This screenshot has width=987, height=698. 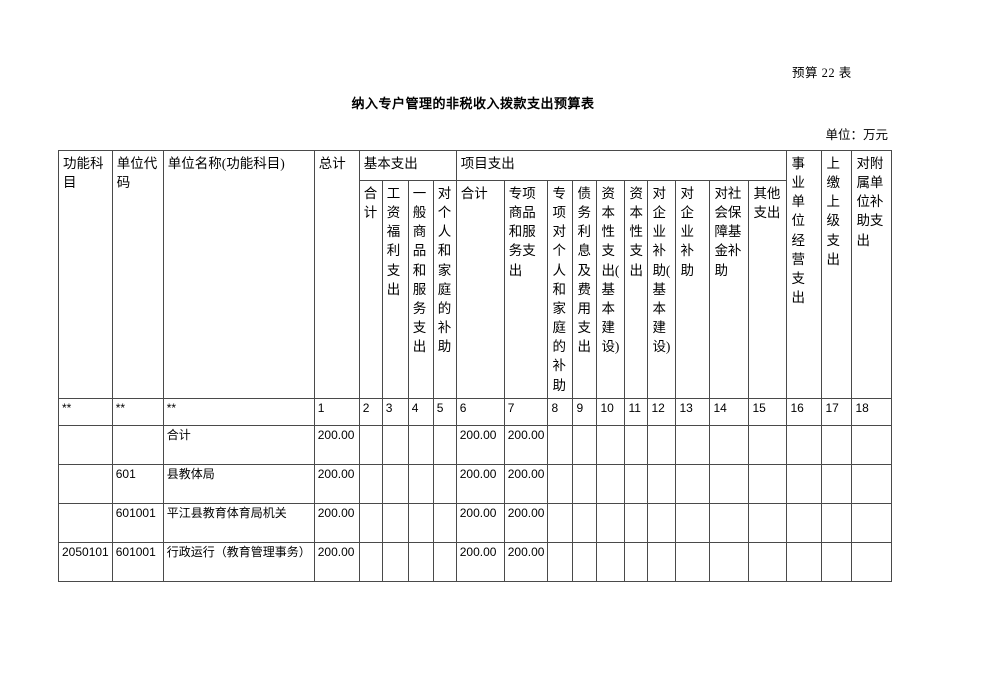 What do you see at coordinates (526, 289) in the screenshot?
I see `header-special-goods-services: 专项商品和服务支出` at bounding box center [526, 289].